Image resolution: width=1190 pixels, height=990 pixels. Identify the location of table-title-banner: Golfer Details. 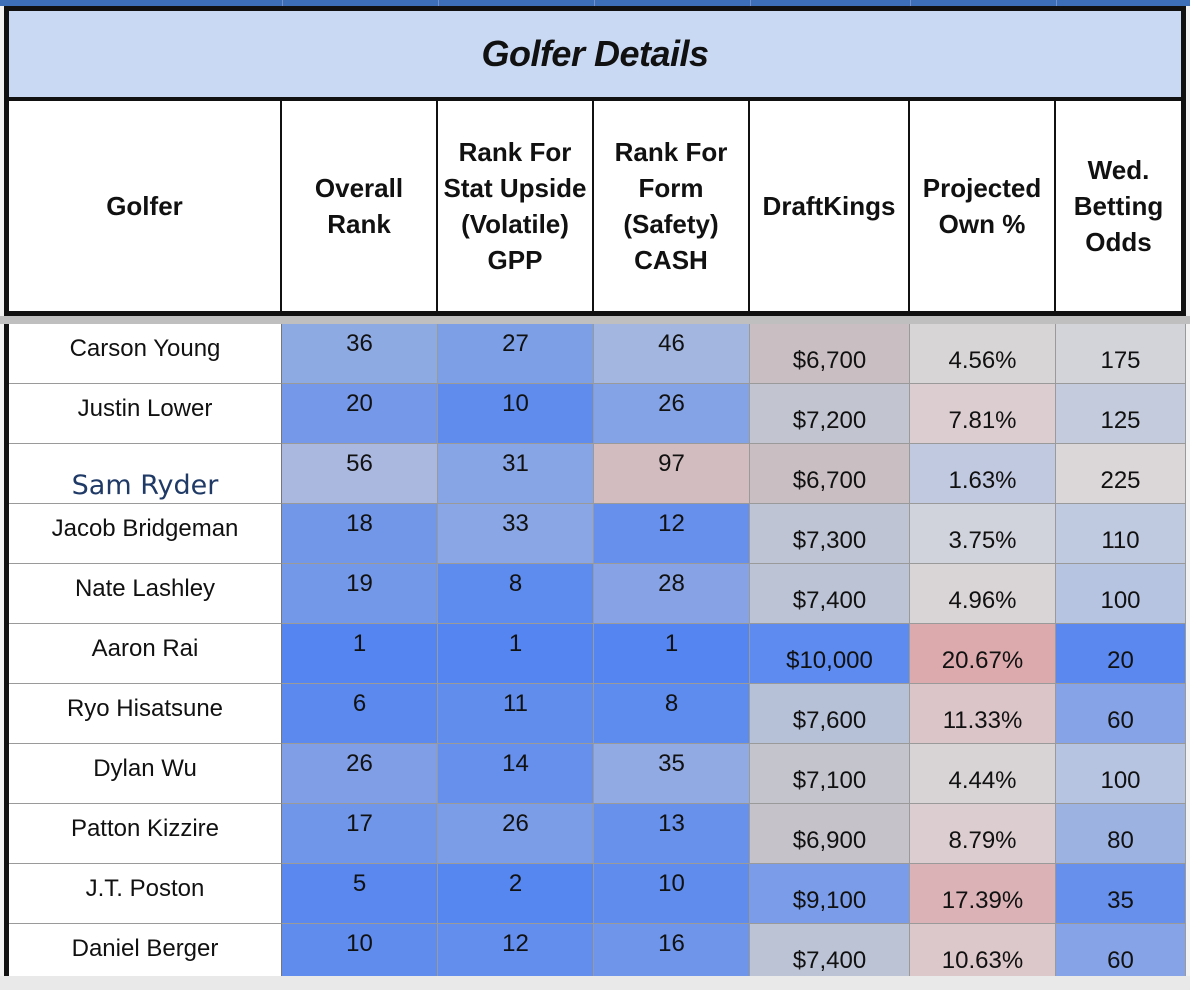
(595, 53).